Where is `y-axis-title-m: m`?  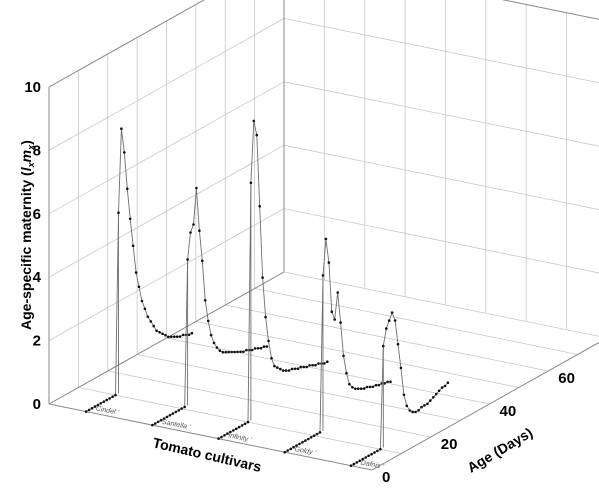 y-axis-title-m: m is located at coordinates (26, 156).